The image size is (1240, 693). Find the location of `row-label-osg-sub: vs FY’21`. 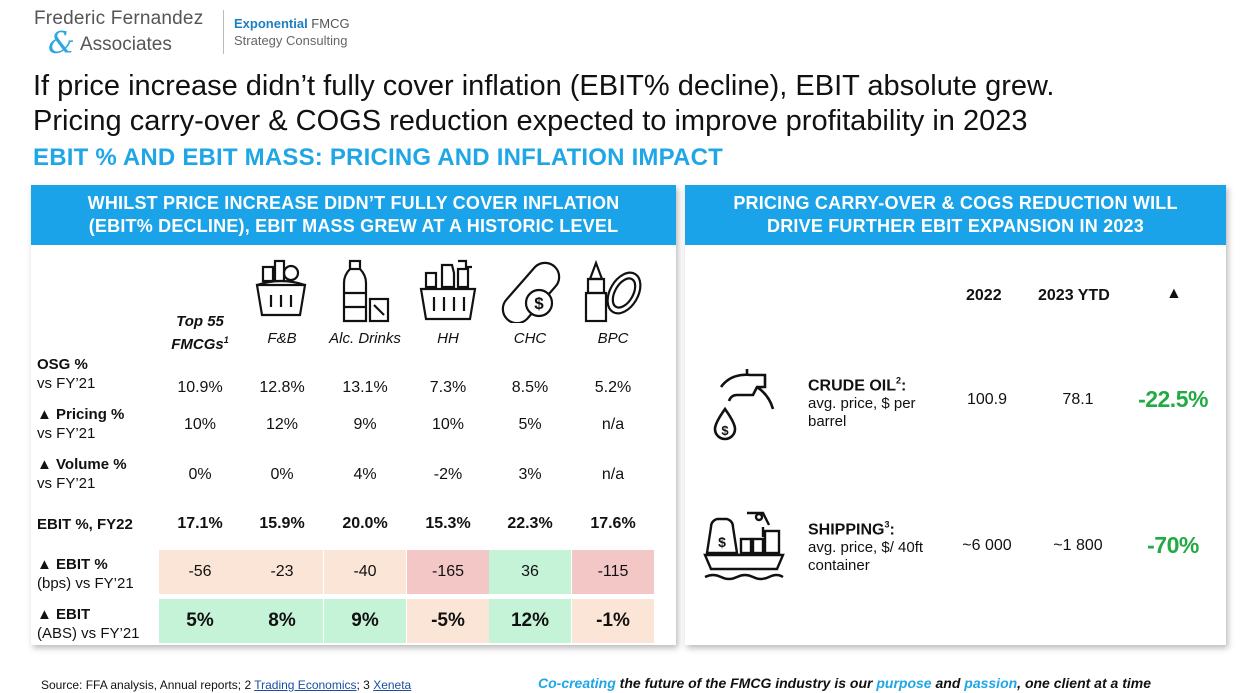

row-label-osg-sub: vs FY’21 is located at coordinates (66, 383).